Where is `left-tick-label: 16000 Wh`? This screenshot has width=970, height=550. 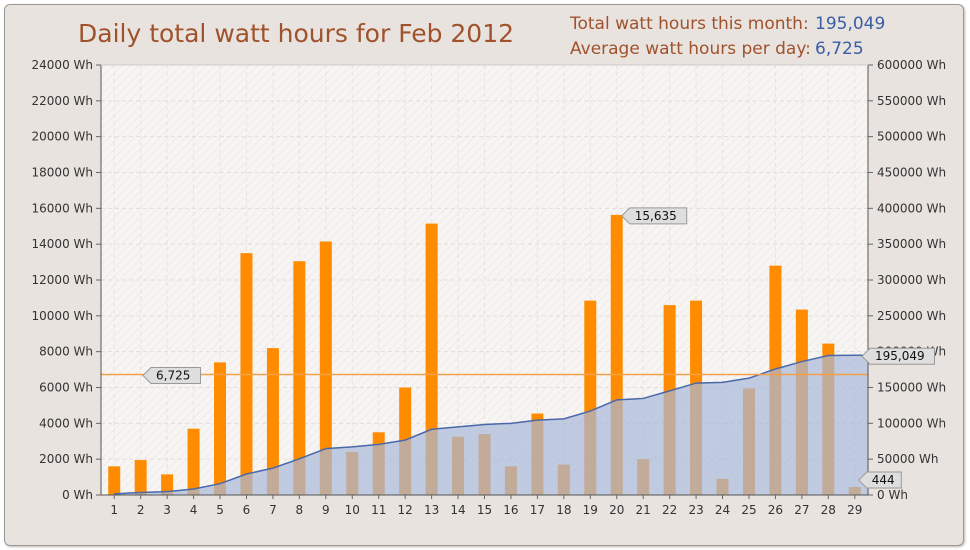 left-tick-label: 16000 Wh is located at coordinates (62, 208).